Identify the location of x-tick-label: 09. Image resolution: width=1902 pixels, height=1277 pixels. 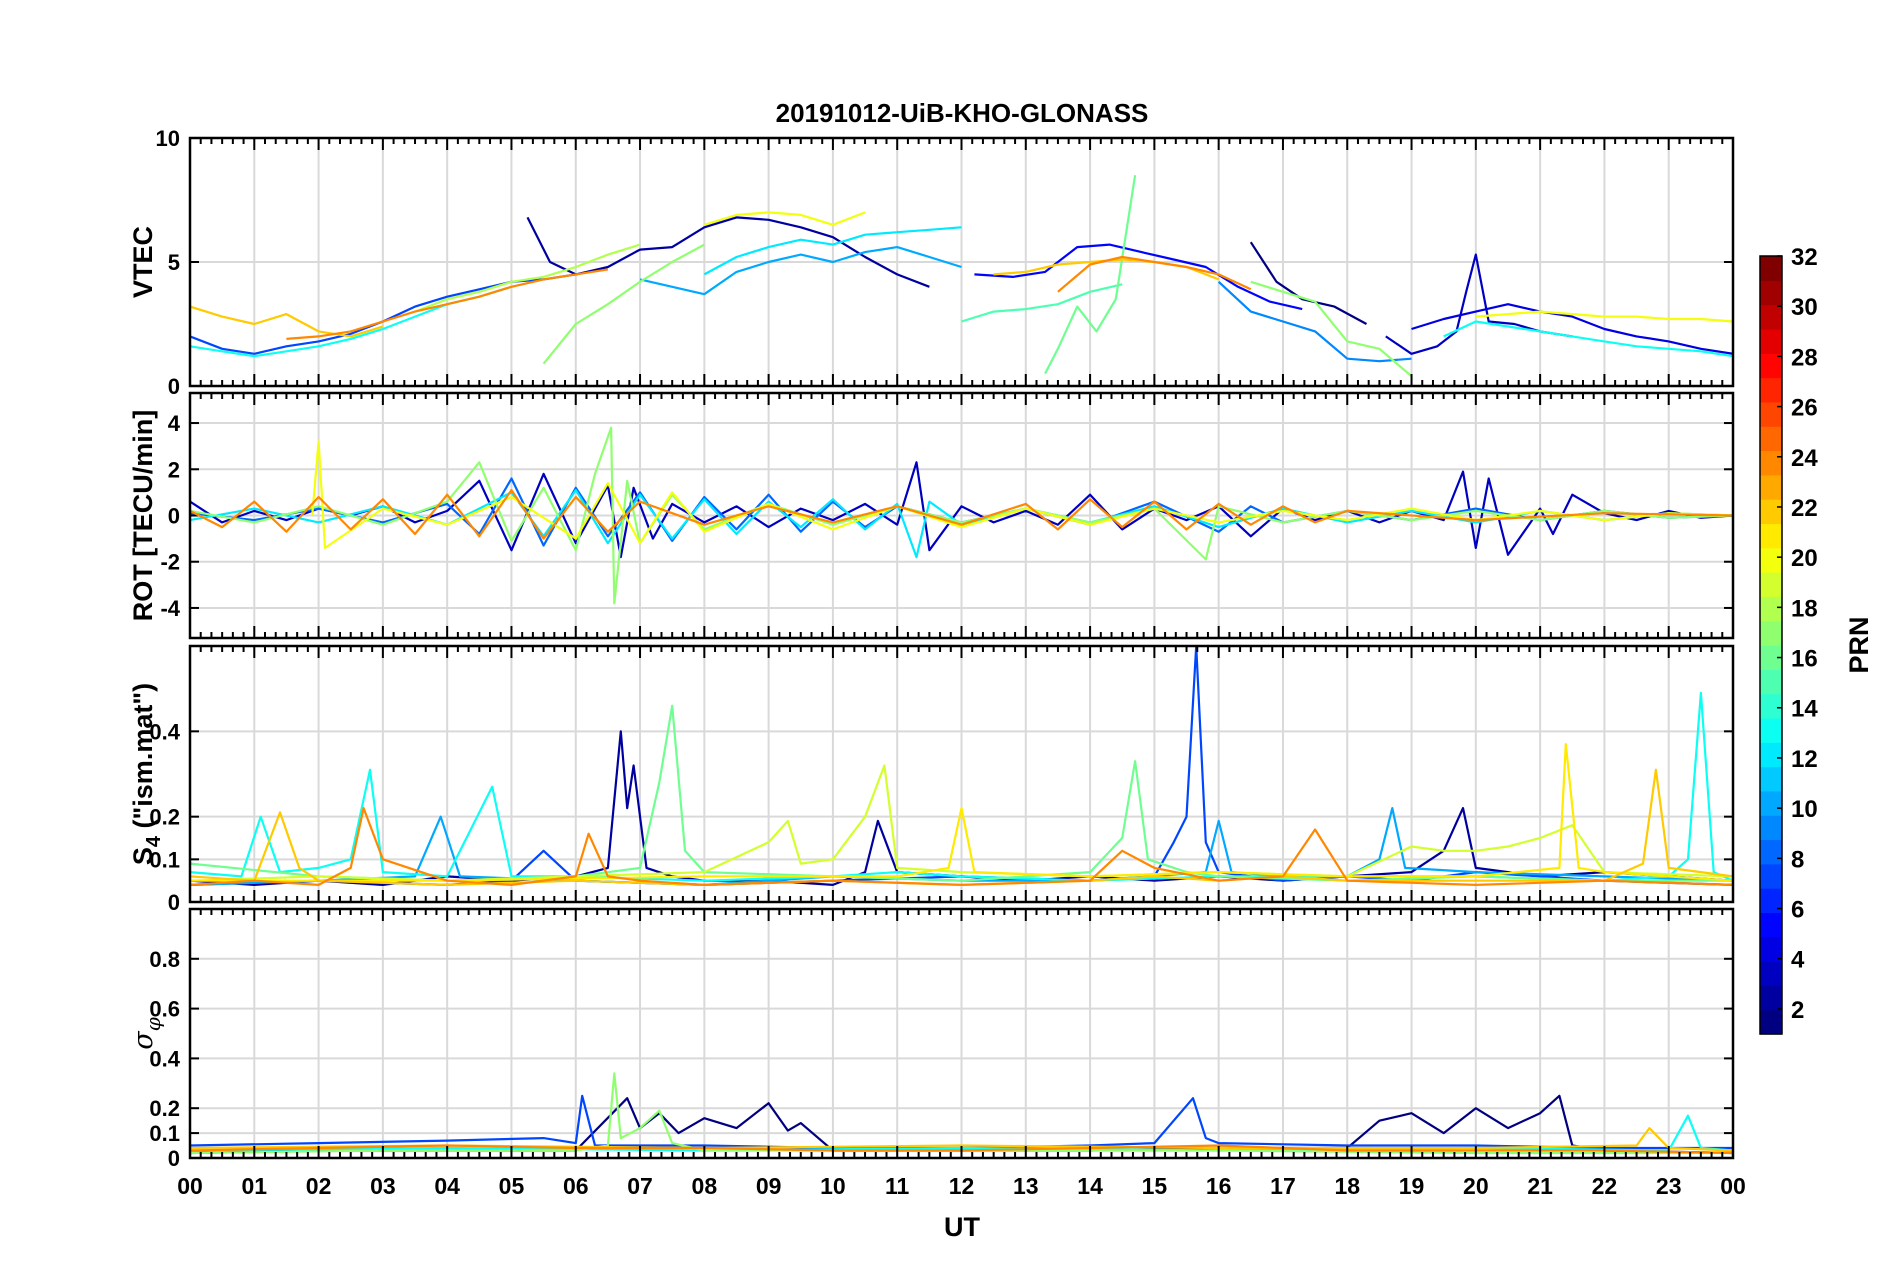
(769, 1186).